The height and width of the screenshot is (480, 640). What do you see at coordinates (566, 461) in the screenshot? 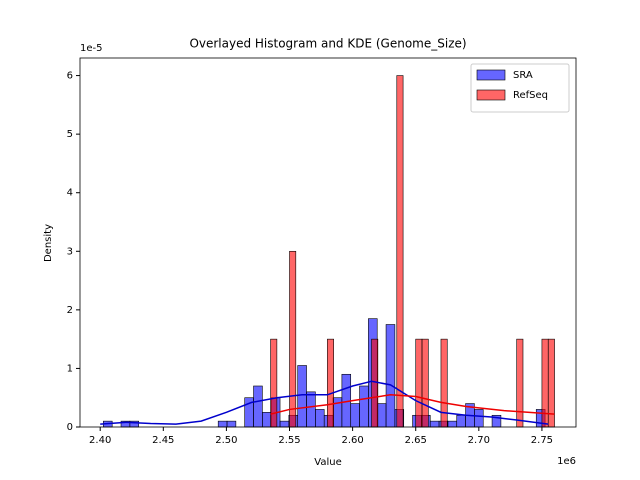
I see `x-offset-label: 1e6` at bounding box center [566, 461].